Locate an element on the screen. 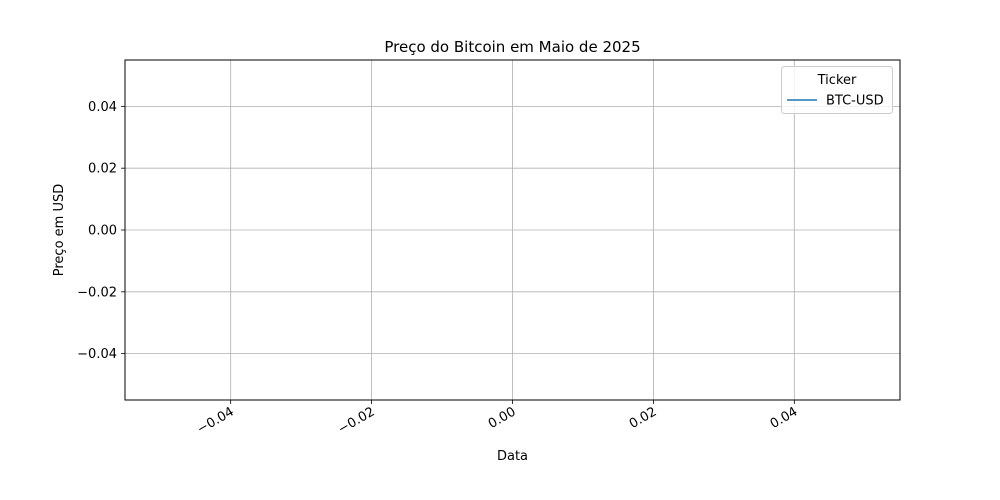 Image resolution: width=1000 pixels, height=500 pixels. y-tick-label: 0.04 is located at coordinates (102, 107).